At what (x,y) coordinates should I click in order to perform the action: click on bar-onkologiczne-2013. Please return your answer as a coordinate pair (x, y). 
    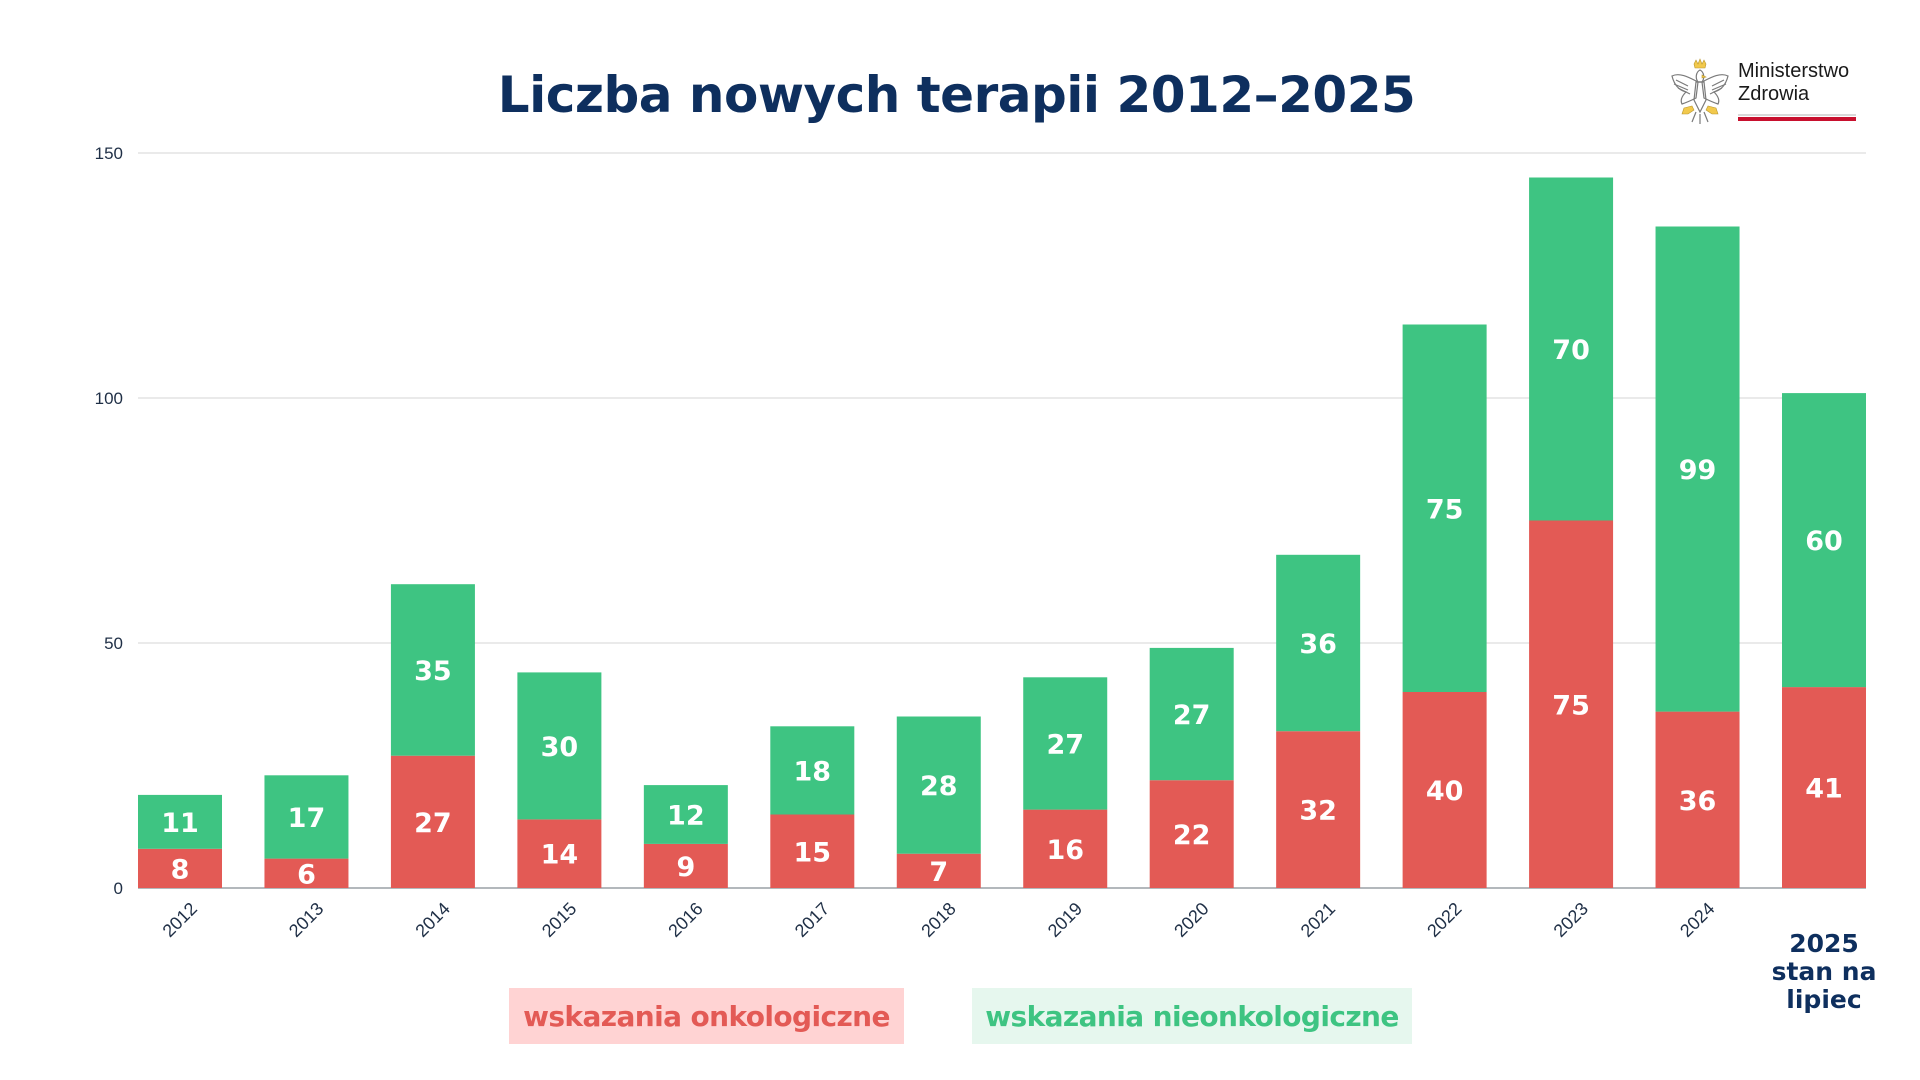
    Looking at the image, I should click on (306, 873).